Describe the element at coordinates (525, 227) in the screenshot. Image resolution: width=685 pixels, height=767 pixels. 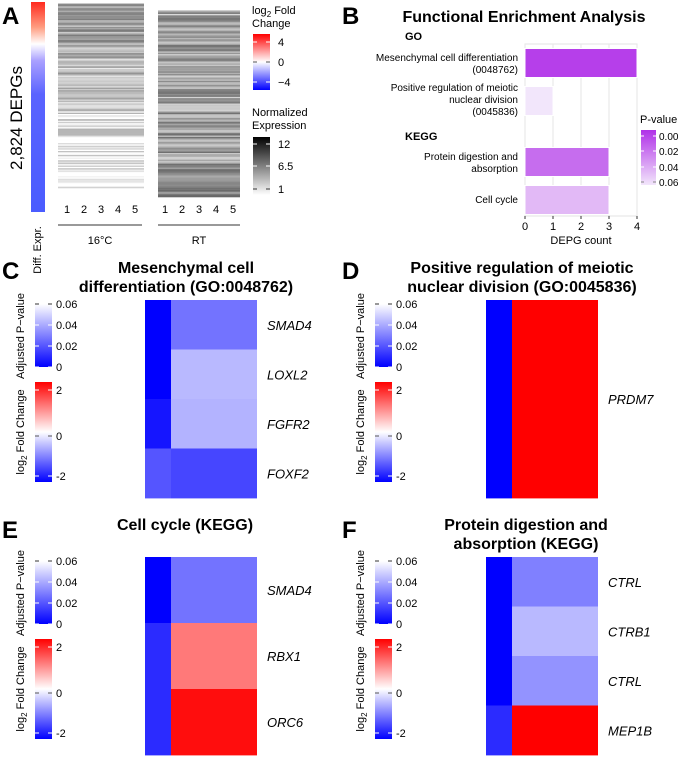
I see `bar-x-tick-label: 0` at that location.